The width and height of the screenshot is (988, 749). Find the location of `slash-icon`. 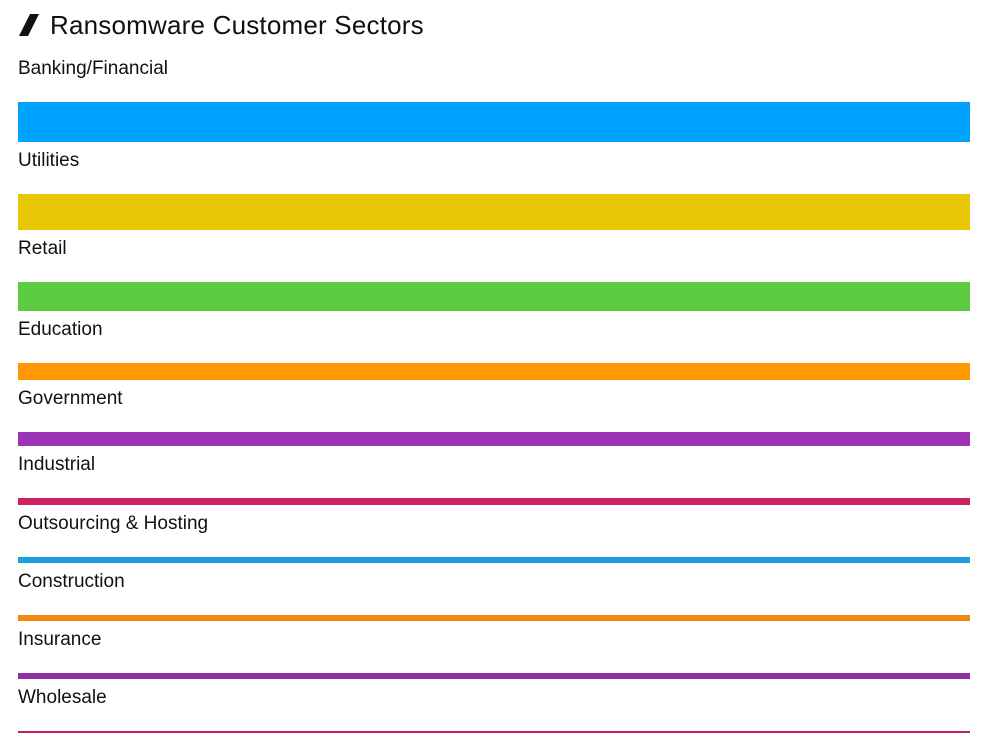

slash-icon is located at coordinates (29, 25).